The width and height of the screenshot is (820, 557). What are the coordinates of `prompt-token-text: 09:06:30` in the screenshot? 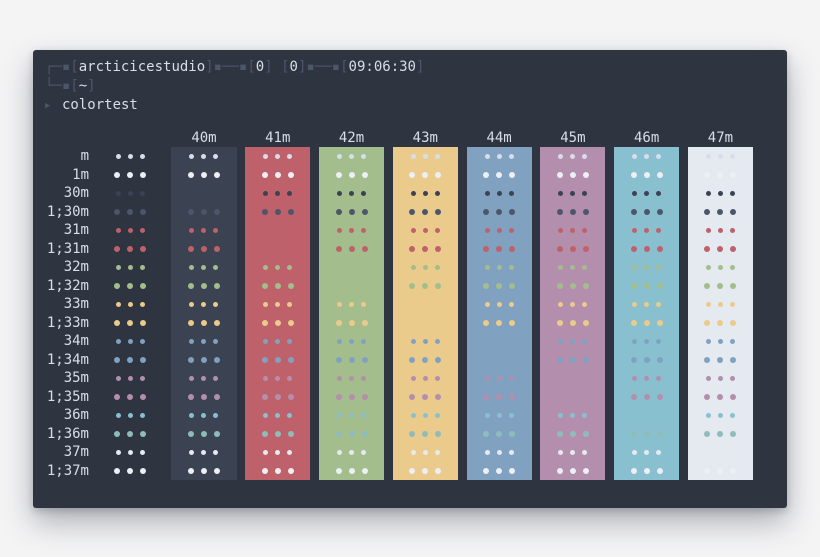 It's located at (382, 67).